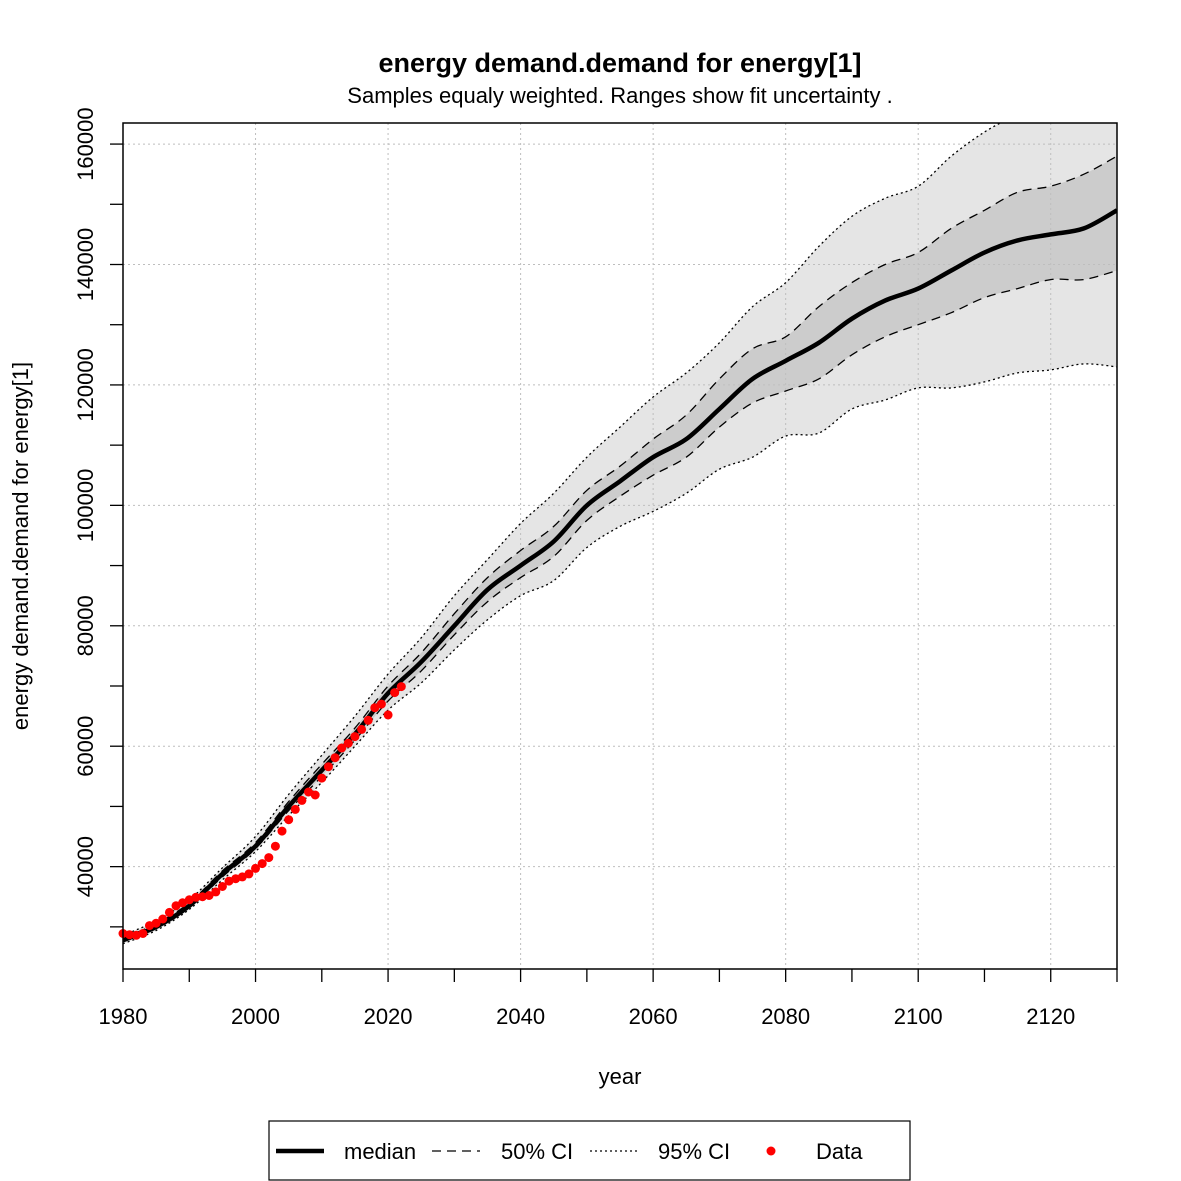 Image resolution: width=1181 pixels, height=1181 pixels. Describe the element at coordinates (380, 1151) in the screenshot. I see `legend-median-label: median` at that location.